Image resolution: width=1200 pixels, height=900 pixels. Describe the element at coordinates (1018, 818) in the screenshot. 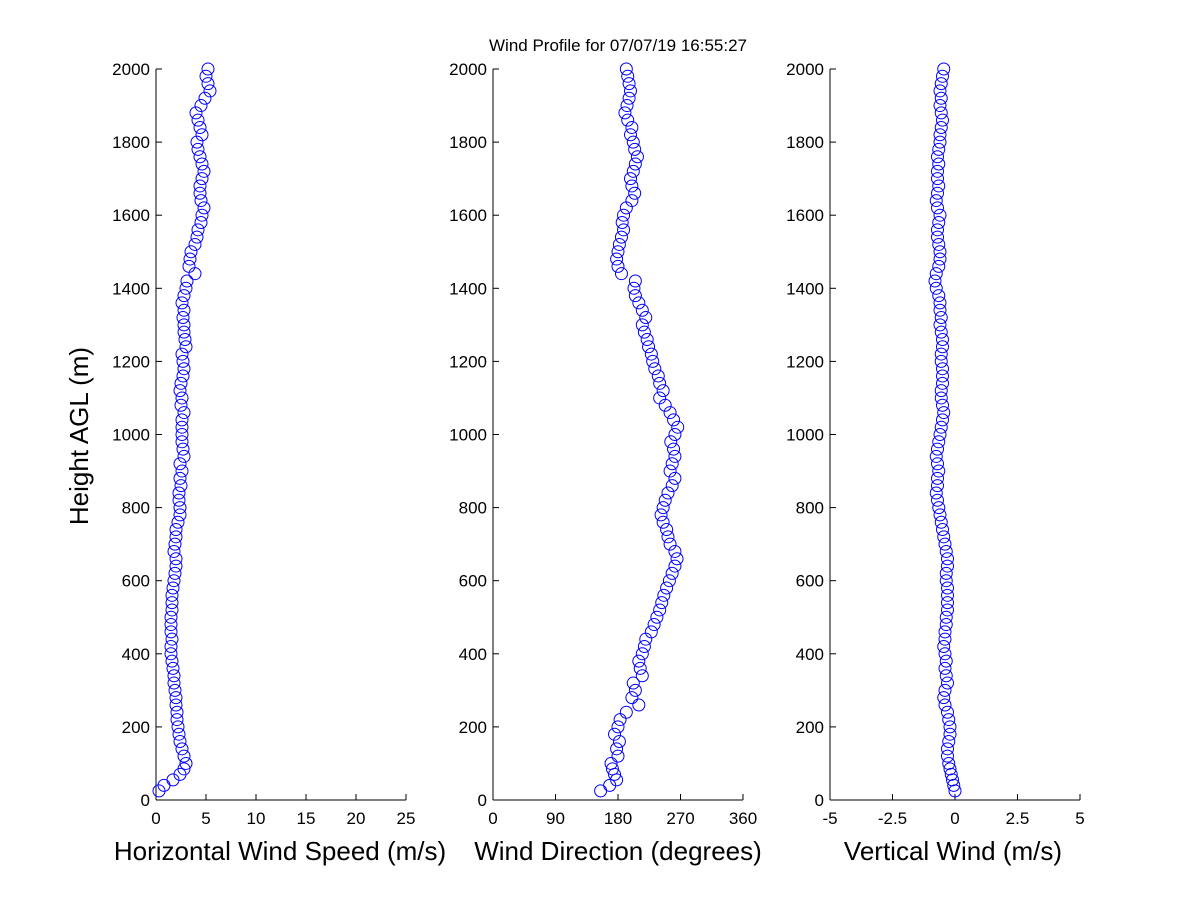

I see `x-tick-label: 2.5` at that location.